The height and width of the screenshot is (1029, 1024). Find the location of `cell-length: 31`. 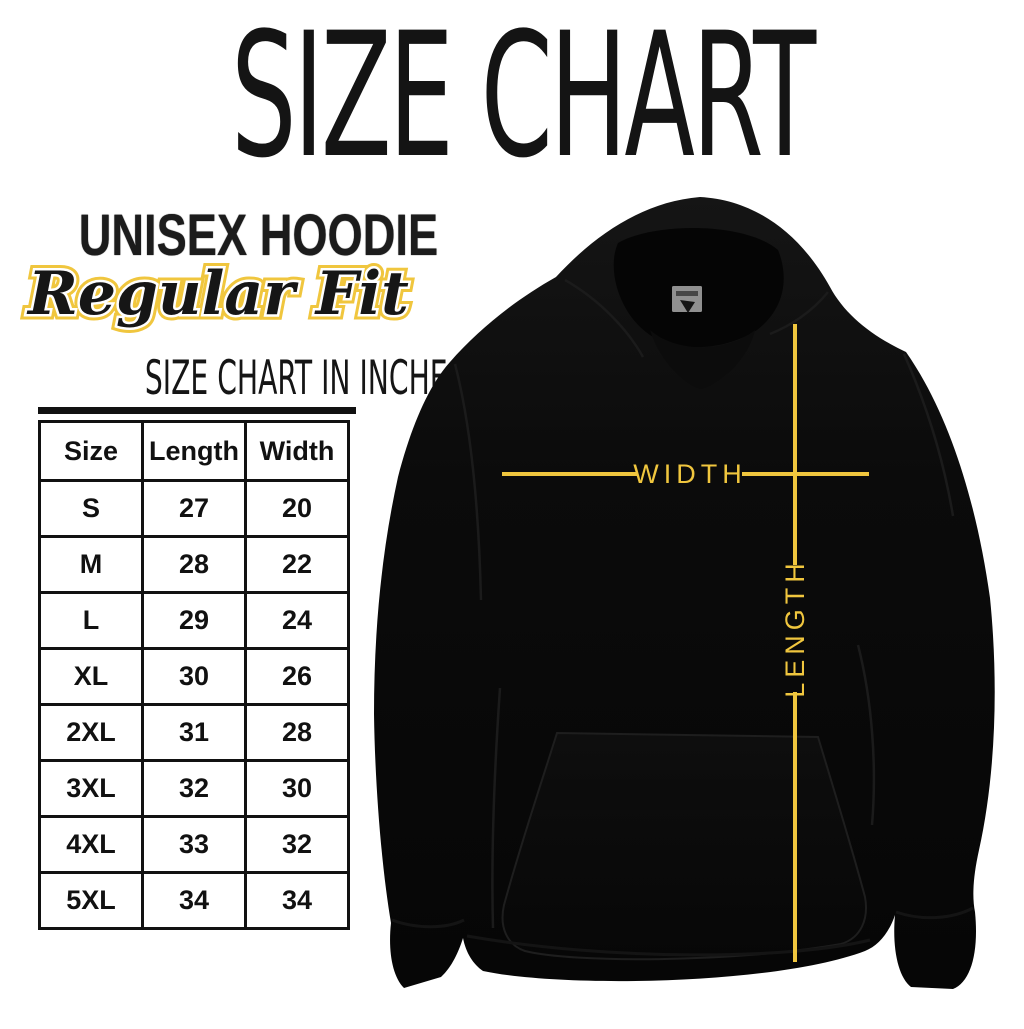

cell-length: 31 is located at coordinates (194, 732).